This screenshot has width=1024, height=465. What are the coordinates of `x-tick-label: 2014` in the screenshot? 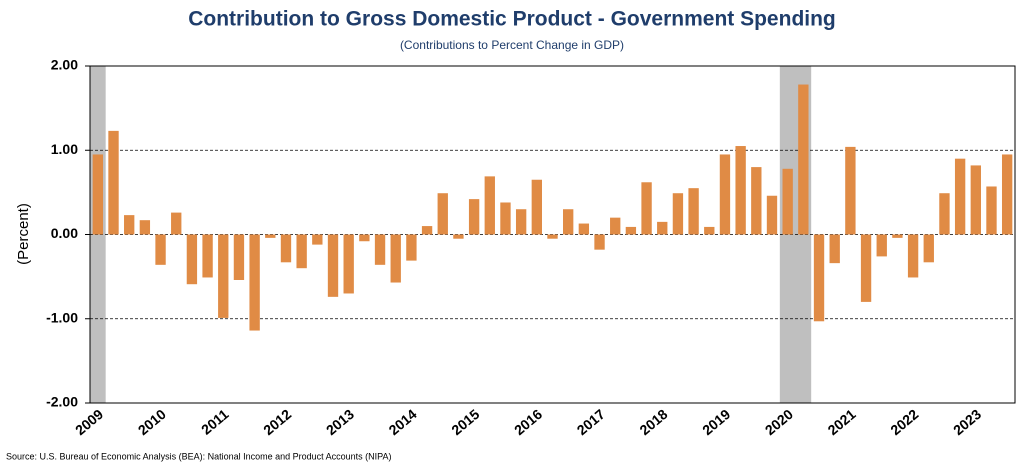 It's located at (403, 422).